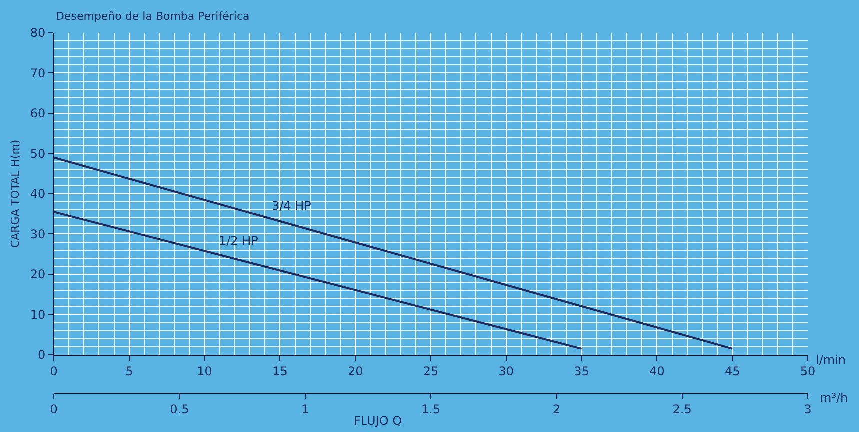 This screenshot has width=859, height=432. I want to click on x-tick-label: 10, so click(204, 371).